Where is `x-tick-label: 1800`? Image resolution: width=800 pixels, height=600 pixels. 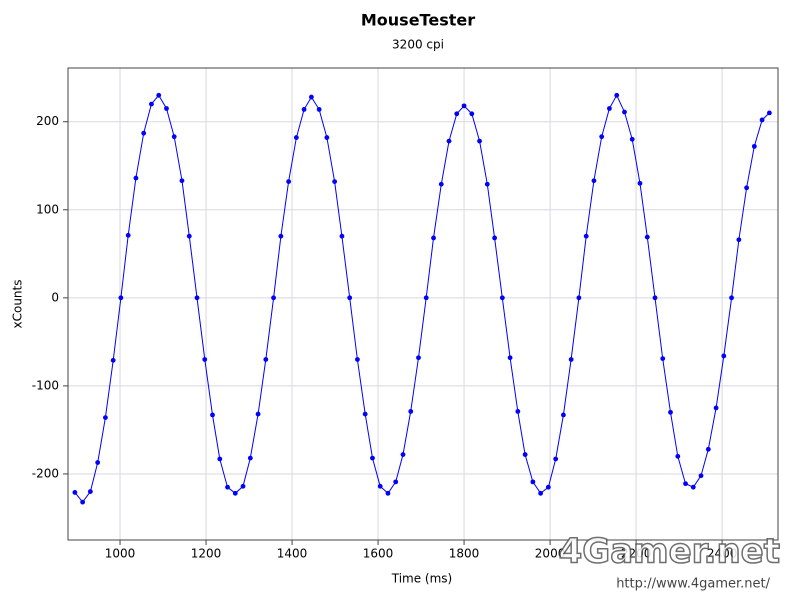 x-tick-label: 1800 is located at coordinates (464, 554).